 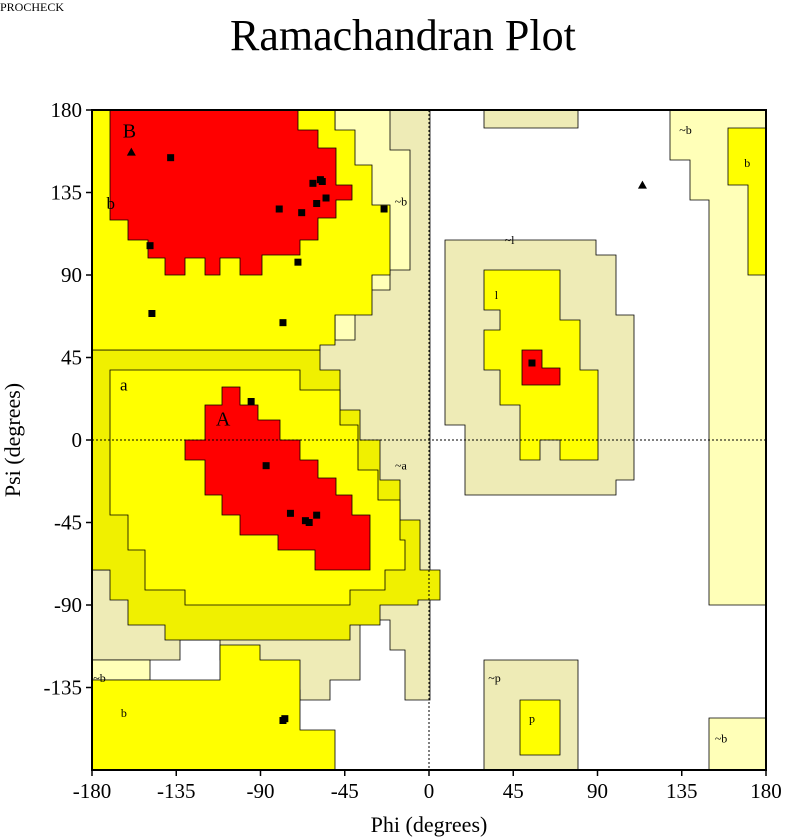 I want to click on core-region-l, so click(x=541, y=367).